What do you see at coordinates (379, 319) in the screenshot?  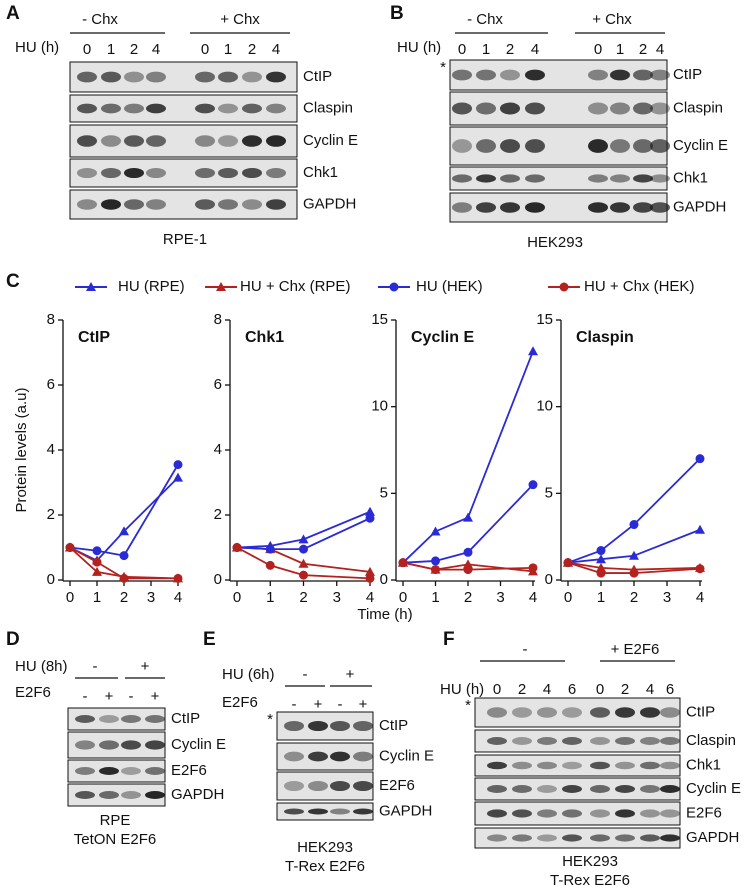 I see `y-tick-label: 15` at bounding box center [379, 319].